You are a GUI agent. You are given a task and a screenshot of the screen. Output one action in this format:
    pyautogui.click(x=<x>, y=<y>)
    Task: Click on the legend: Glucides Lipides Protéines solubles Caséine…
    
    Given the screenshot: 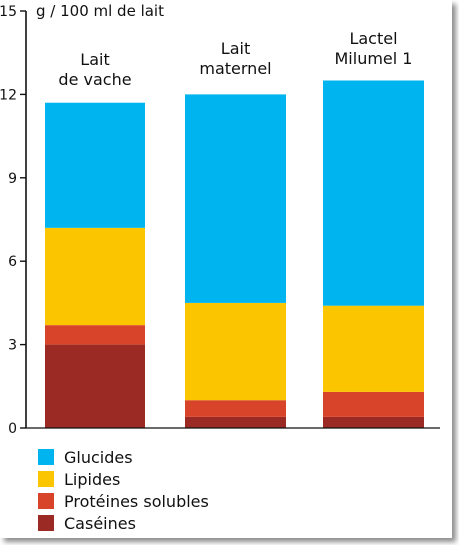 What is the action you would take?
    pyautogui.click(x=123, y=490)
    